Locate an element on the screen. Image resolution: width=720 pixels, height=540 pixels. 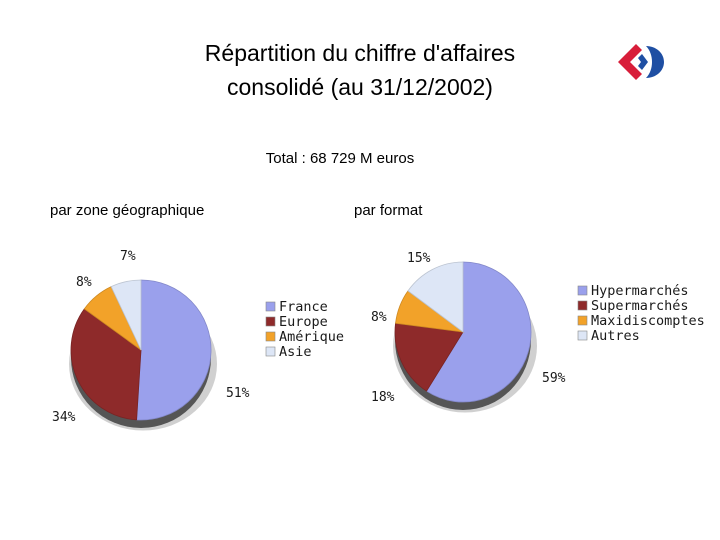
slice-value-label: 51% is located at coordinates (238, 393).